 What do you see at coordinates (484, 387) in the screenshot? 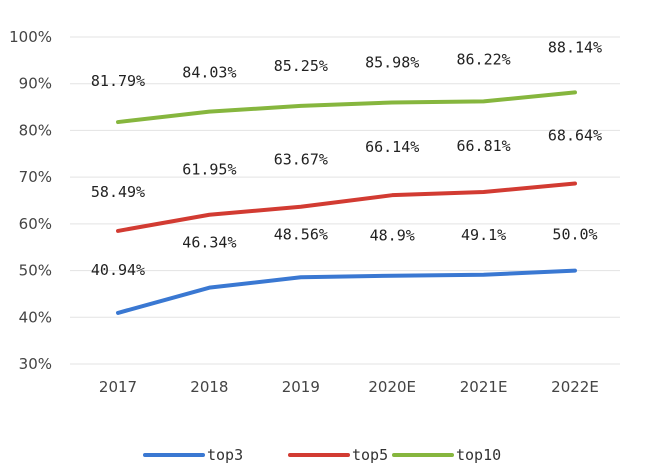
I see `x-tick-label: 2021E` at bounding box center [484, 387].